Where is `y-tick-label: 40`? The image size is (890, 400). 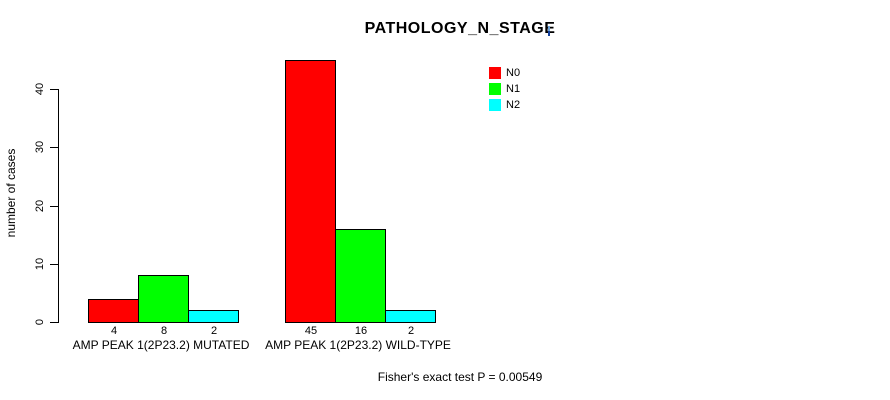 y-tick-label: 40 is located at coordinates (40, 89).